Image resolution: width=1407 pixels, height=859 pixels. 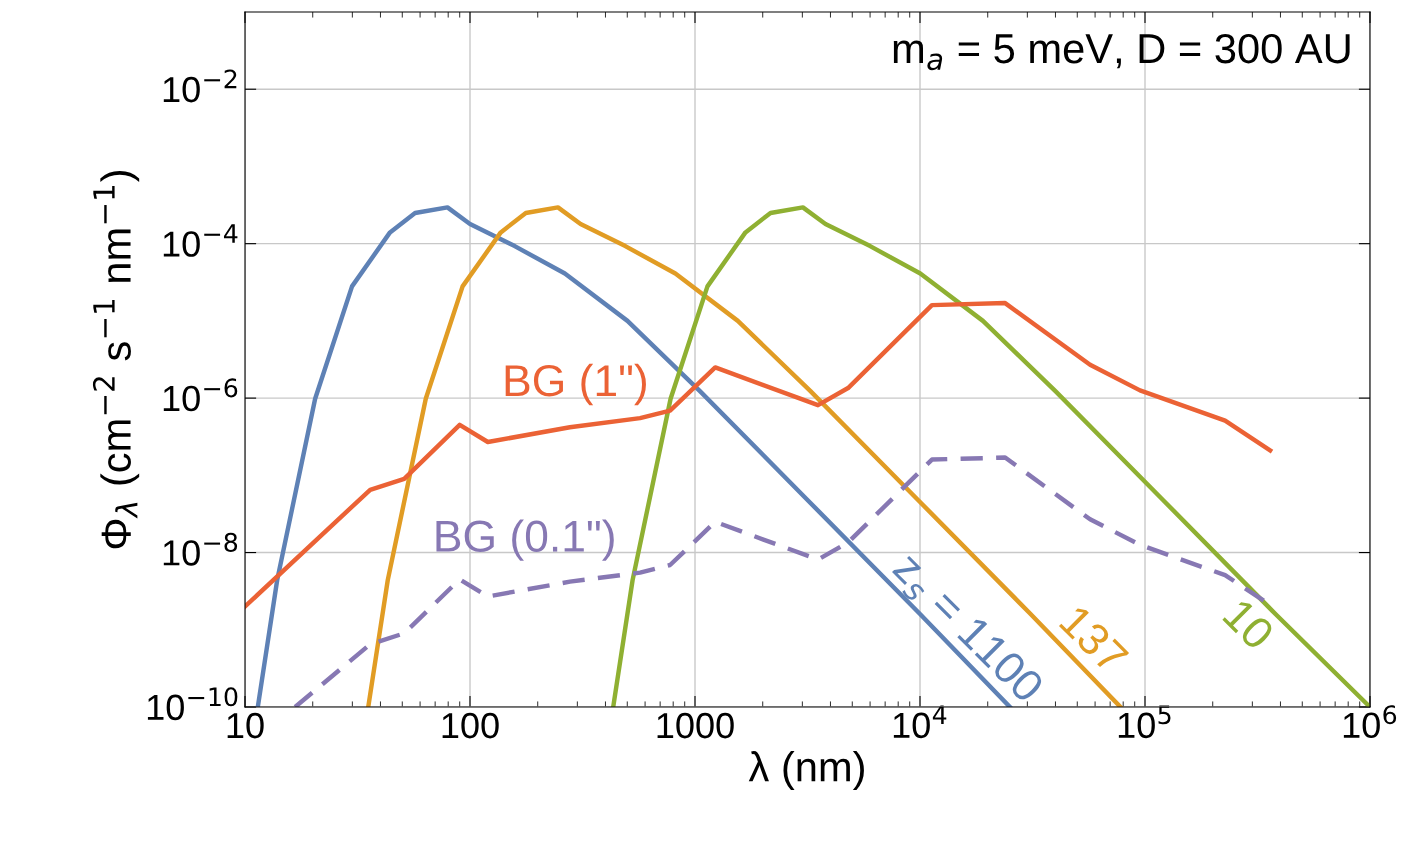 What do you see at coordinates (695, 725) in the screenshot?
I see `x-tick-label: 1000` at bounding box center [695, 725].